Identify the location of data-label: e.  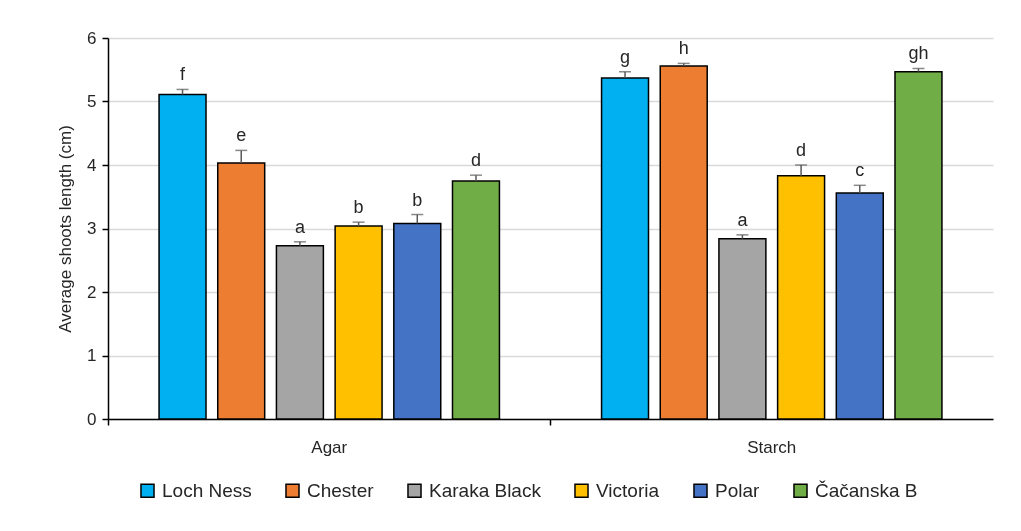
(241, 135).